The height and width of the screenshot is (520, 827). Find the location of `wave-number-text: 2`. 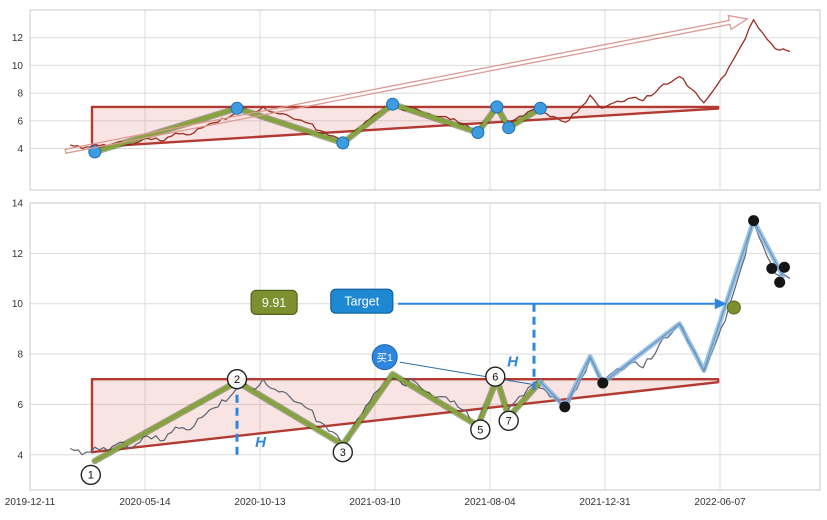

wave-number-text: 2 is located at coordinates (237, 380).